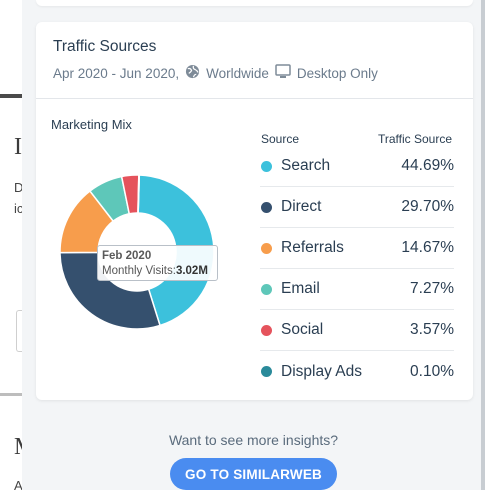  I want to click on source-label: Direct, so click(301, 206).